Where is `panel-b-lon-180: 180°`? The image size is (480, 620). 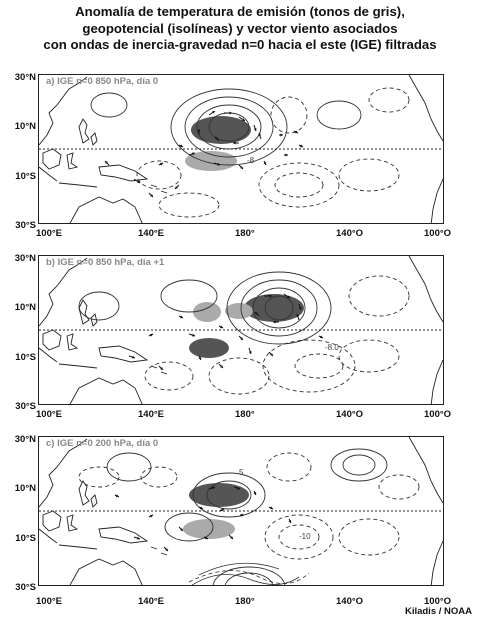
panel-b-lon-180: 180° is located at coordinates (245, 414).